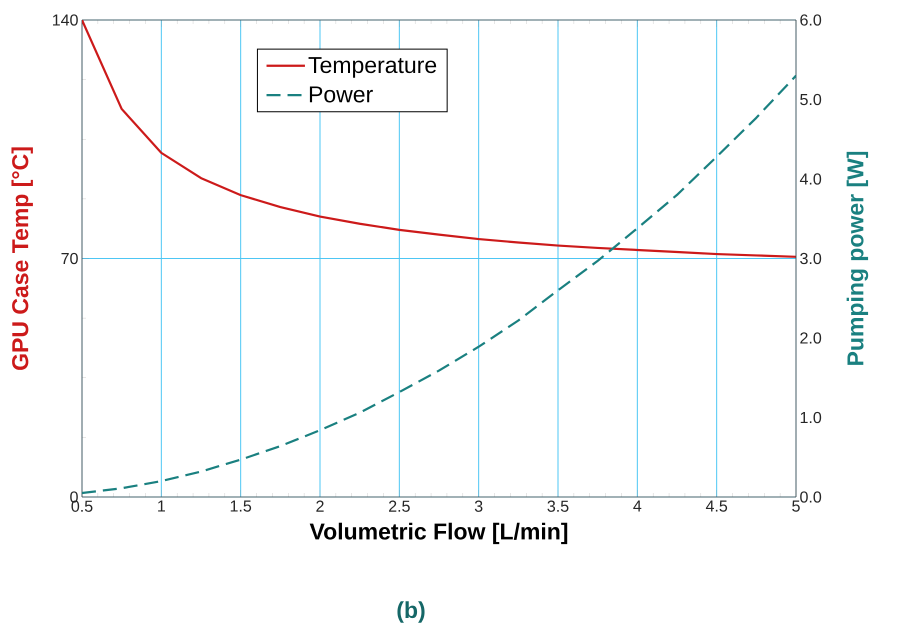  Describe the element at coordinates (65, 20) in the screenshot. I see `y-tick-label: 140` at that location.